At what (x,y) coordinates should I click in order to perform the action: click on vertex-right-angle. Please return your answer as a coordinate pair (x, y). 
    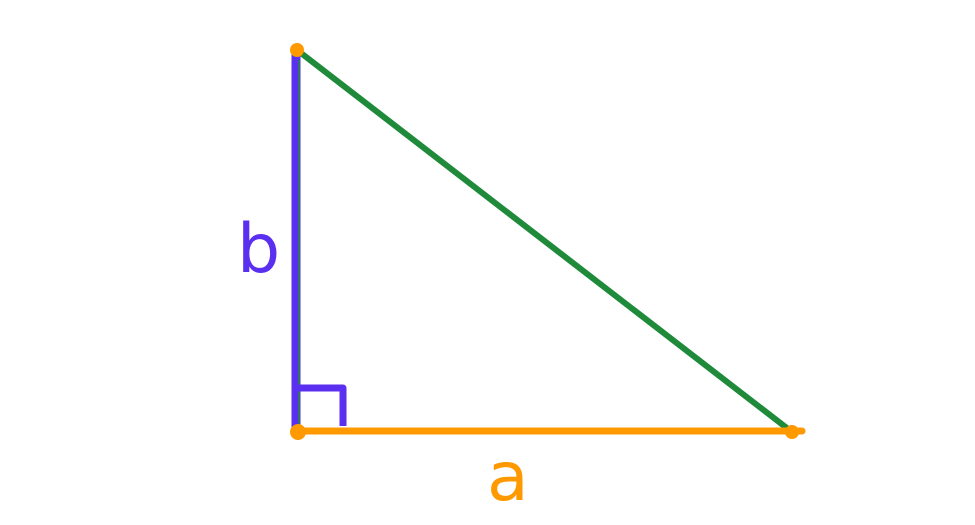
    Looking at the image, I should click on (298, 432).